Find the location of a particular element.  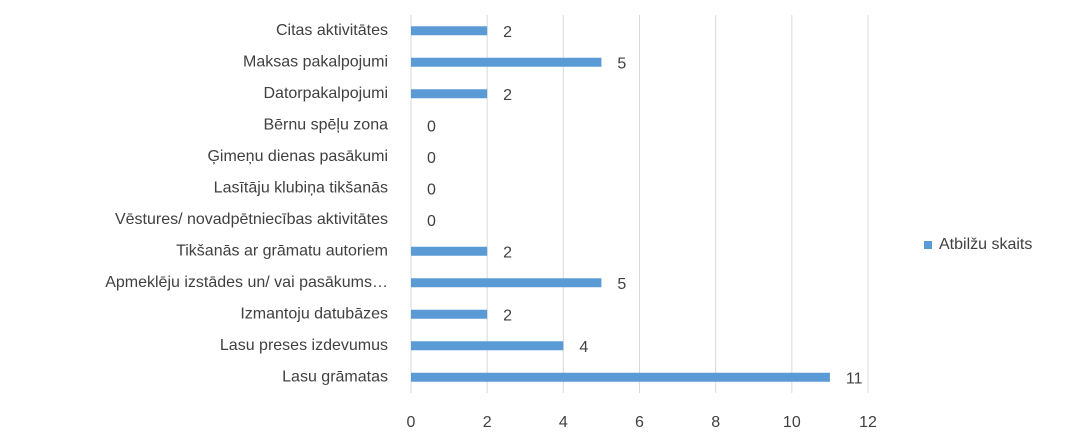

y-tick-label: Lasu grāmatas is located at coordinates (335, 376).